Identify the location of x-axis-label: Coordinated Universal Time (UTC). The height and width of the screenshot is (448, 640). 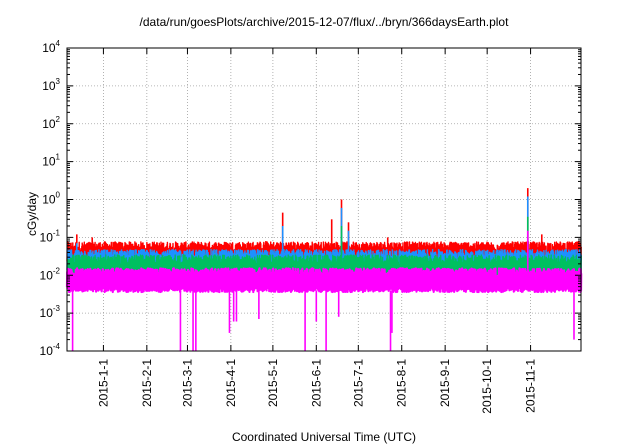
(324, 437).